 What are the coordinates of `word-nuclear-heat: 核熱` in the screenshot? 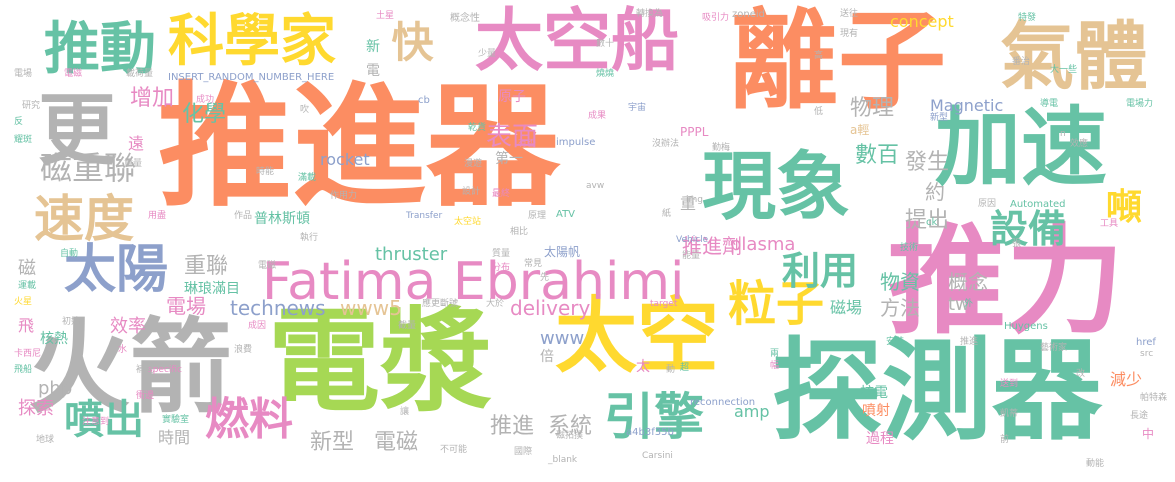 It's located at (54, 339).